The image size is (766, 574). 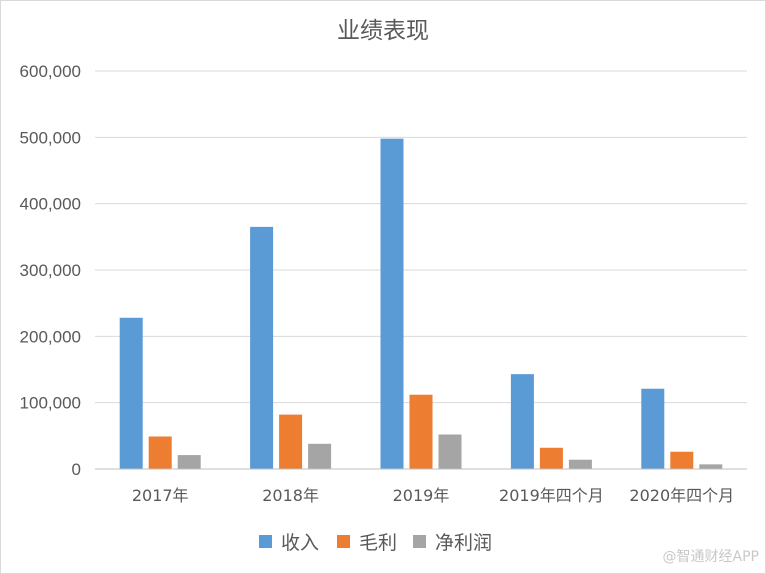 I want to click on legend-label: 收入, so click(x=300, y=543).